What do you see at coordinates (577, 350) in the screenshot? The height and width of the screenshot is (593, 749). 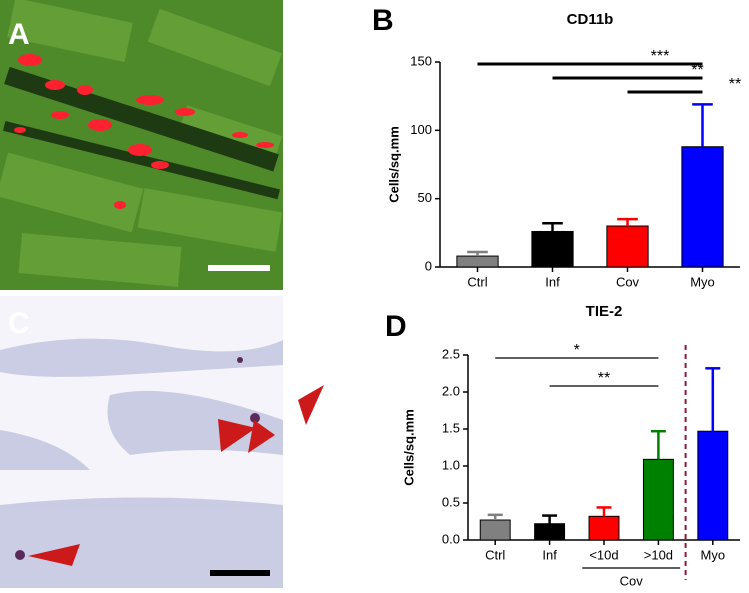 I see `significance-label: *` at bounding box center [577, 350].